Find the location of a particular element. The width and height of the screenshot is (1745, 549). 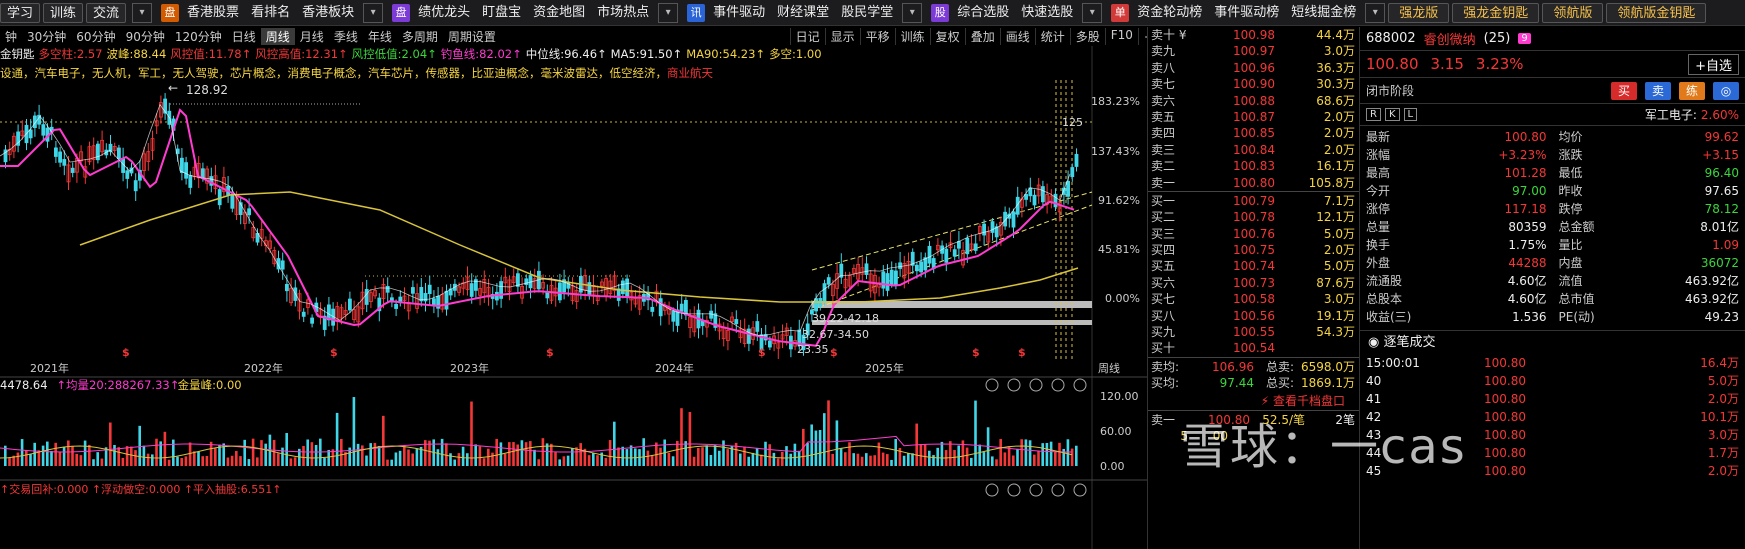

tick-row: 41 100.80 2.0万 is located at coordinates (1552, 399).